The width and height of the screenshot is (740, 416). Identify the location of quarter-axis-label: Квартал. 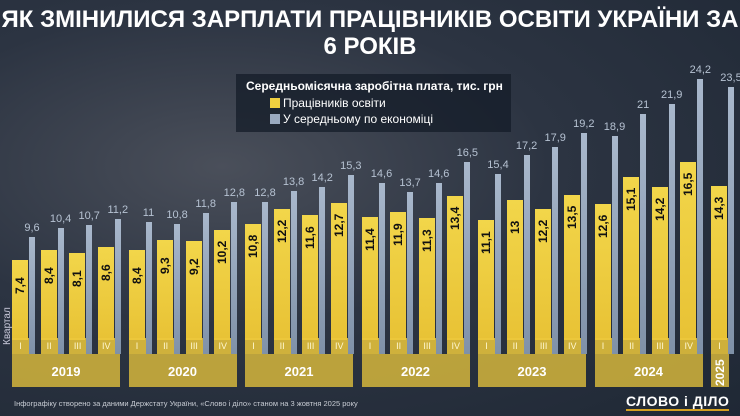
(7, 326).